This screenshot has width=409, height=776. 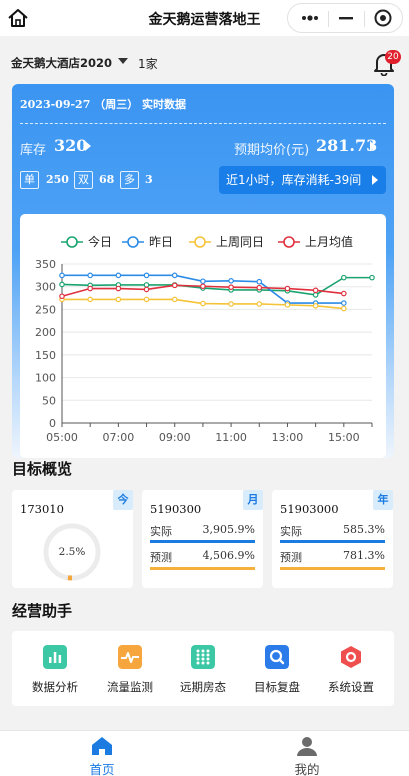 I want to click on multi-room-count: 3, so click(x=149, y=179).